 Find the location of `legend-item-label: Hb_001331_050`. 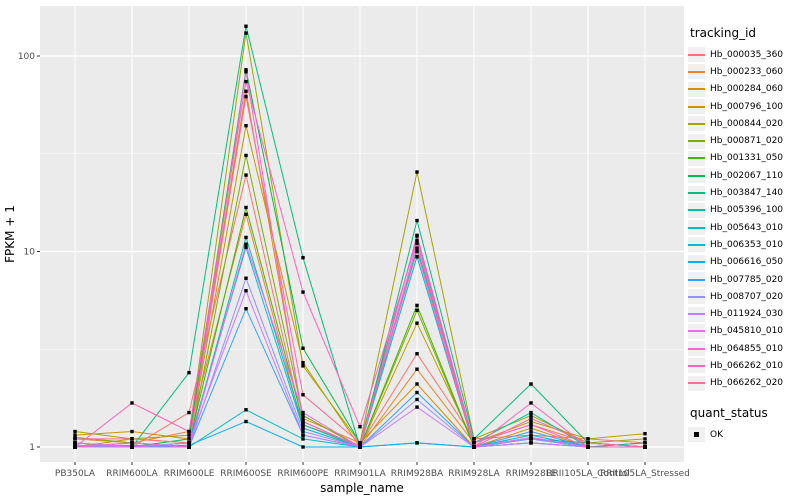

legend-item-label: Hb_001331_050 is located at coordinates (747, 158).